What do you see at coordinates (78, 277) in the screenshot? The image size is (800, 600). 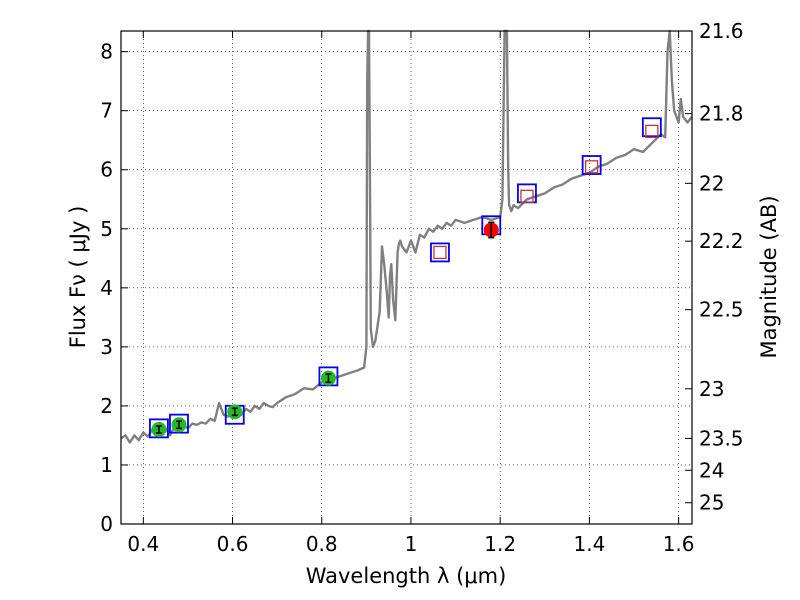 I see `y-axis-label: Flux Fν ( μJy )` at bounding box center [78, 277].